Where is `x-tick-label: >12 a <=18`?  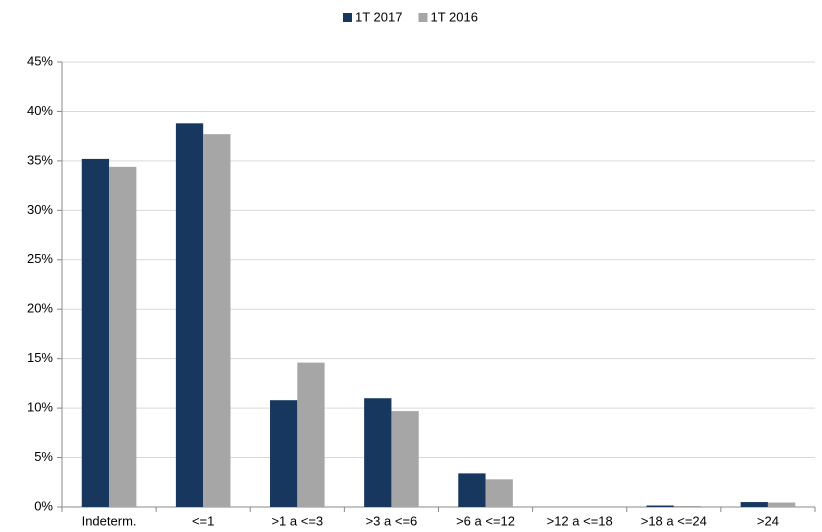
x-tick-label: >12 a <=18 is located at coordinates (580, 520).